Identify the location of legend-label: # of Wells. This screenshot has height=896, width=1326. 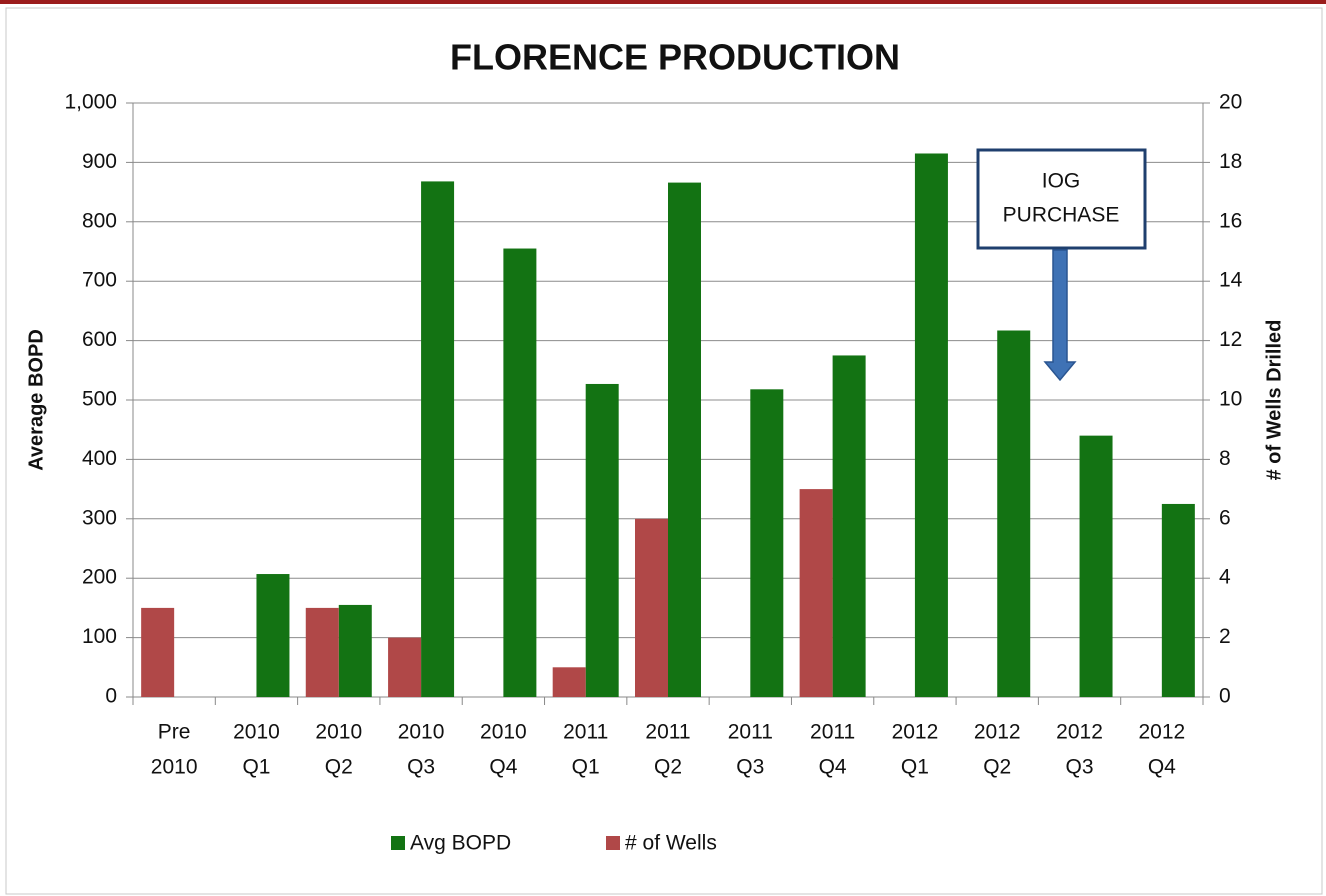
(671, 843).